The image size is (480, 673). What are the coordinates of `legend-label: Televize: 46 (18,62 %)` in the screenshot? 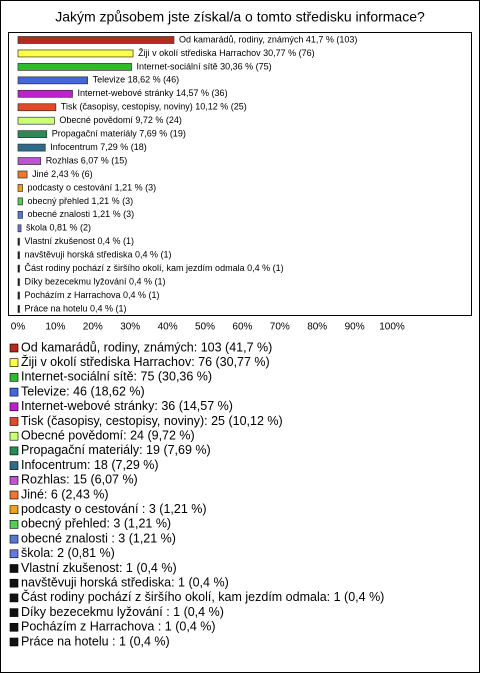 It's located at (83, 391).